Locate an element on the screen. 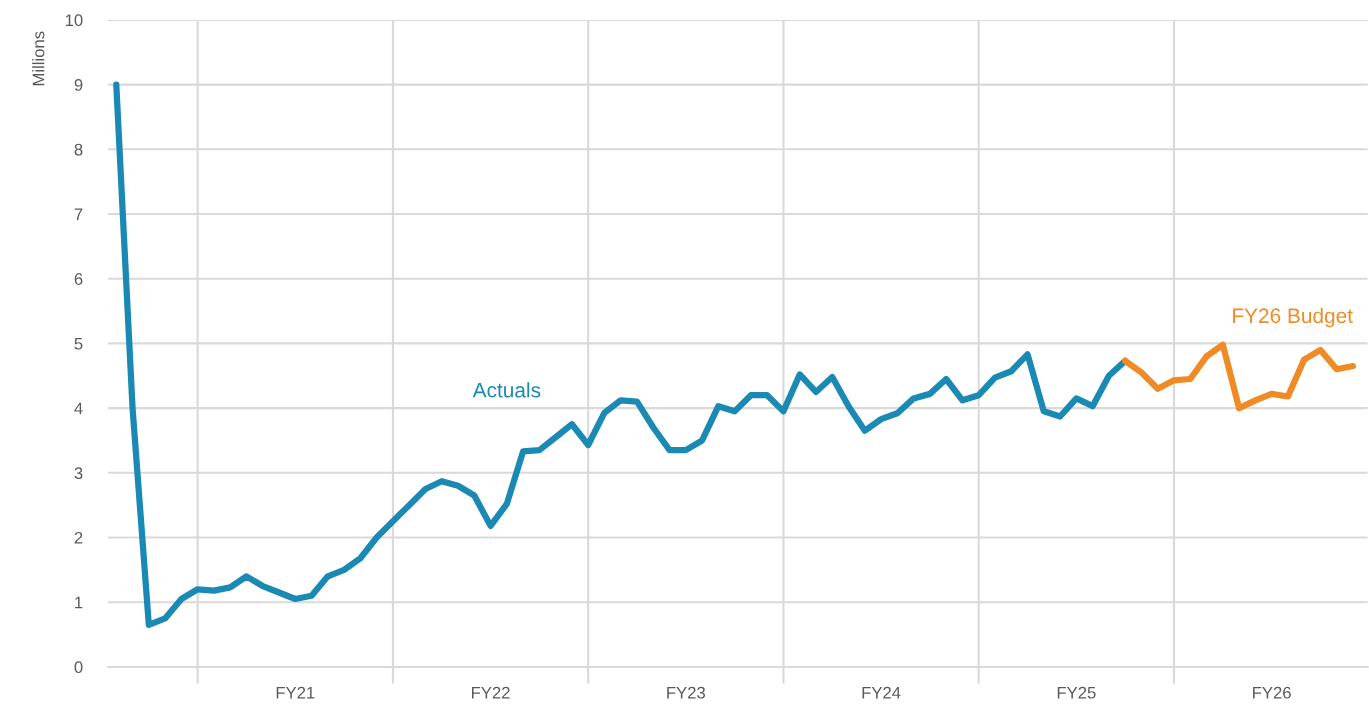 This screenshot has width=1369, height=711. y-tick-label: 6 is located at coordinates (78, 279).